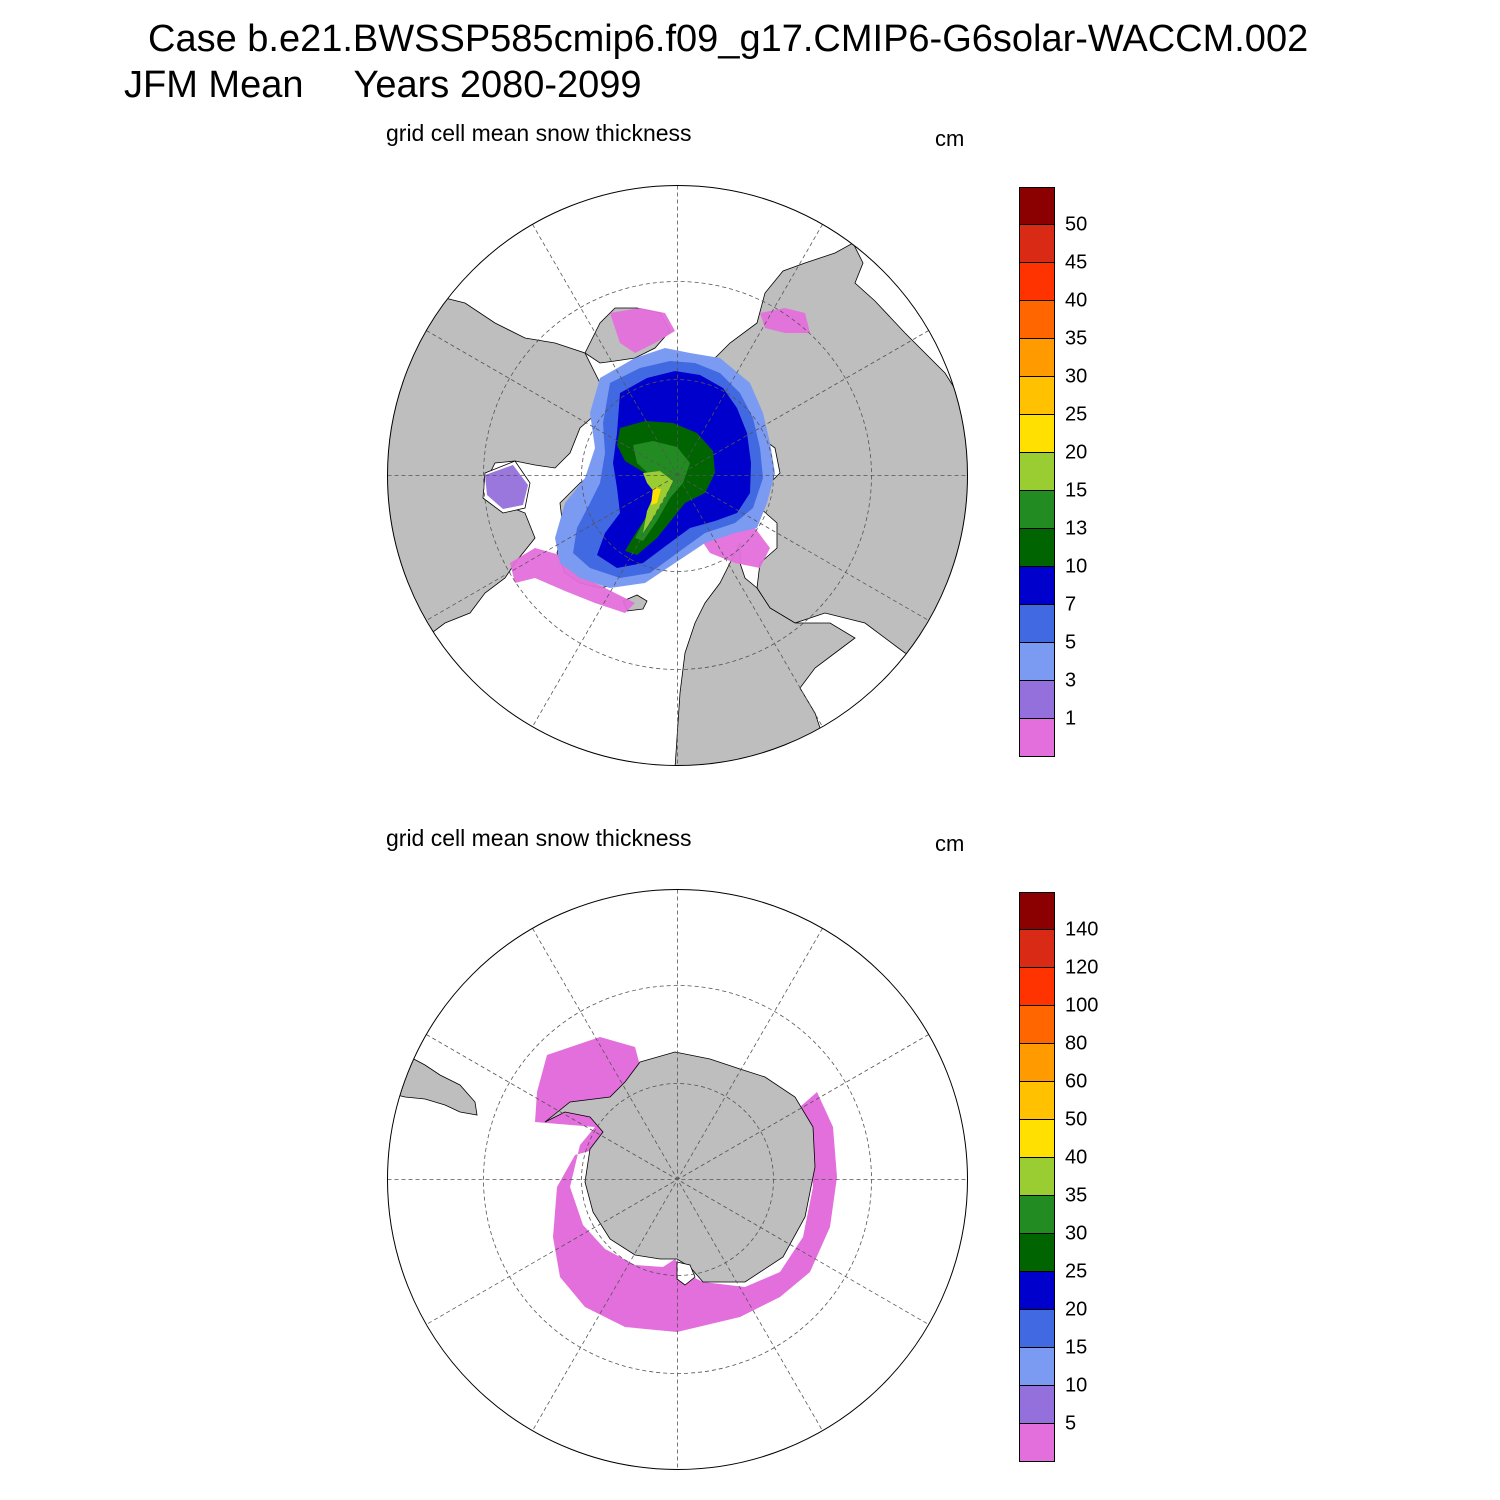 The width and height of the screenshot is (1500, 1500). Describe the element at coordinates (841, 453) in the screenshot. I see `land-siberia` at that location.